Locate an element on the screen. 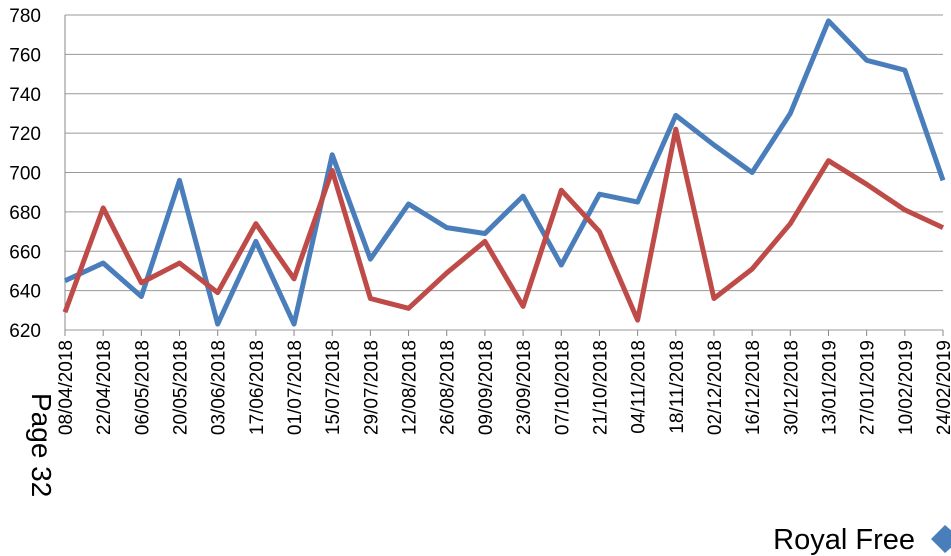 Image resolution: width=951 pixels, height=556 pixels. x-tick-label: 03/06/2018 is located at coordinates (219, 387).